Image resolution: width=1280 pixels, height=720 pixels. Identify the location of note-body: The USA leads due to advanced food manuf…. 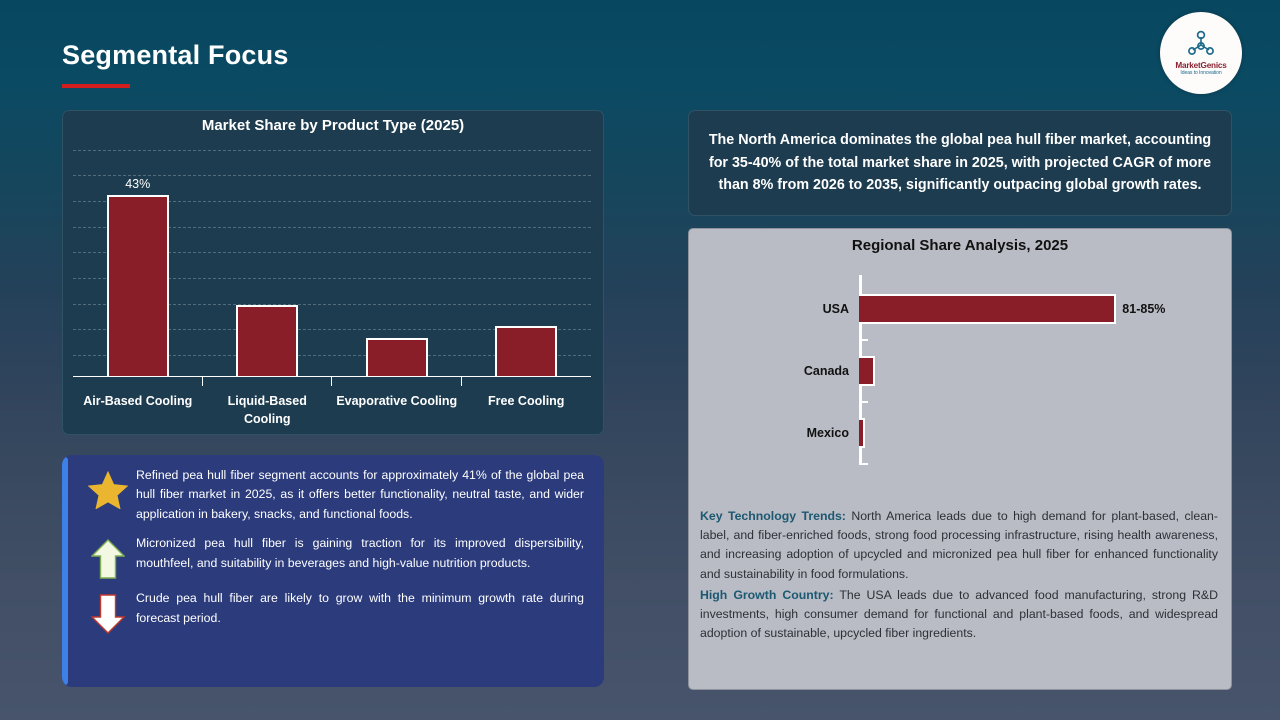
(959, 614).